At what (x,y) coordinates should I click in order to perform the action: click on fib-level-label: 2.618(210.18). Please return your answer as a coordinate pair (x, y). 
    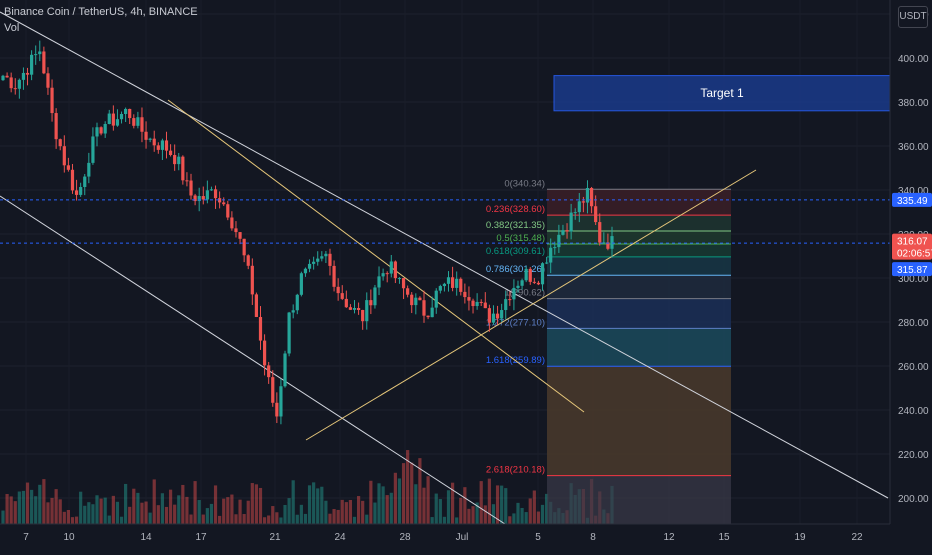
    Looking at the image, I should click on (515, 470).